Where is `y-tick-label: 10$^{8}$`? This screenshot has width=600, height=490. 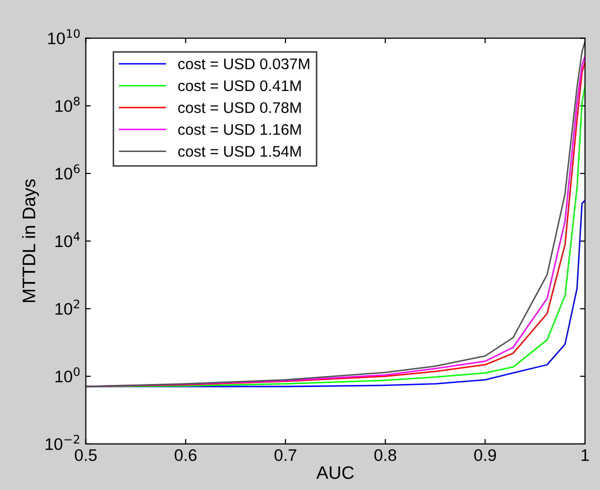
y-tick-label: 10$^{8}$ is located at coordinates (68, 104).